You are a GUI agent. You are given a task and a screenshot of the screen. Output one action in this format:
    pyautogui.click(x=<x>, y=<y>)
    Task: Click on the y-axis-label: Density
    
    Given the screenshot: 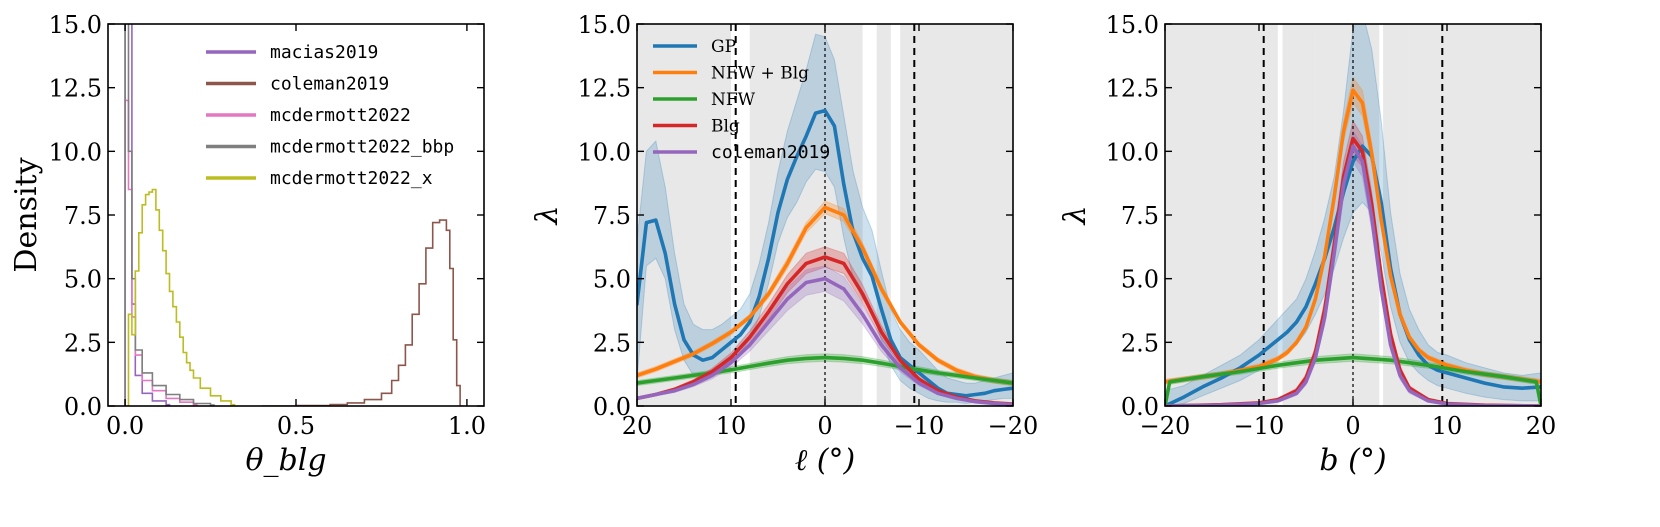 What is the action you would take?
    pyautogui.click(x=26, y=214)
    